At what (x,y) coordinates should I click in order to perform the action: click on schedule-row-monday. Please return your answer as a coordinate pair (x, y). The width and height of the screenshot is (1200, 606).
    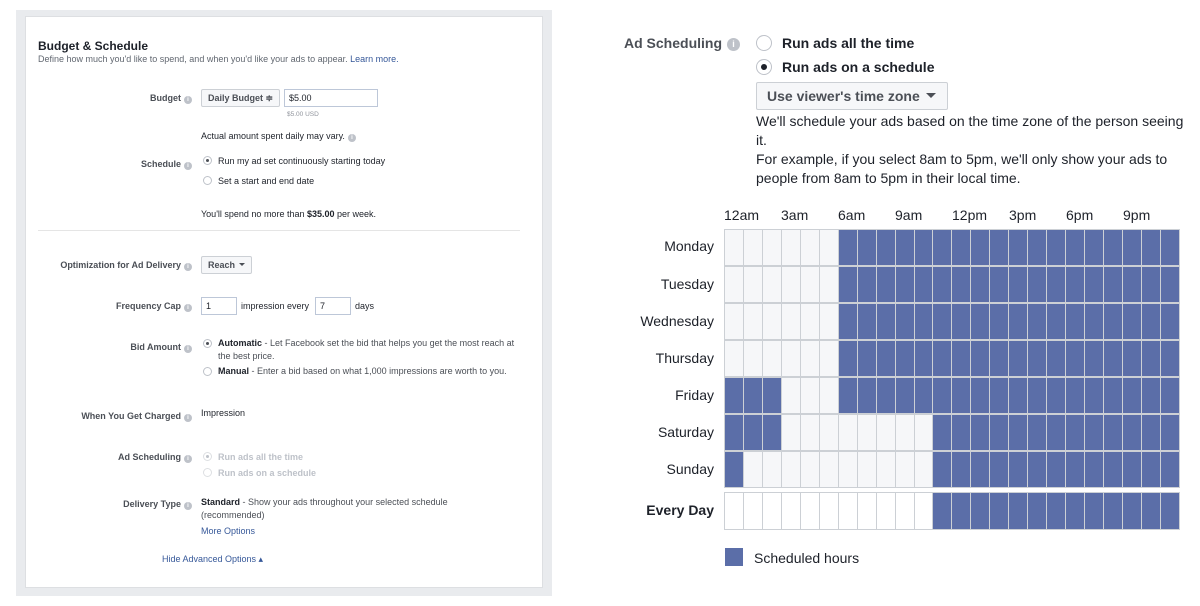
    Looking at the image, I should click on (952, 247).